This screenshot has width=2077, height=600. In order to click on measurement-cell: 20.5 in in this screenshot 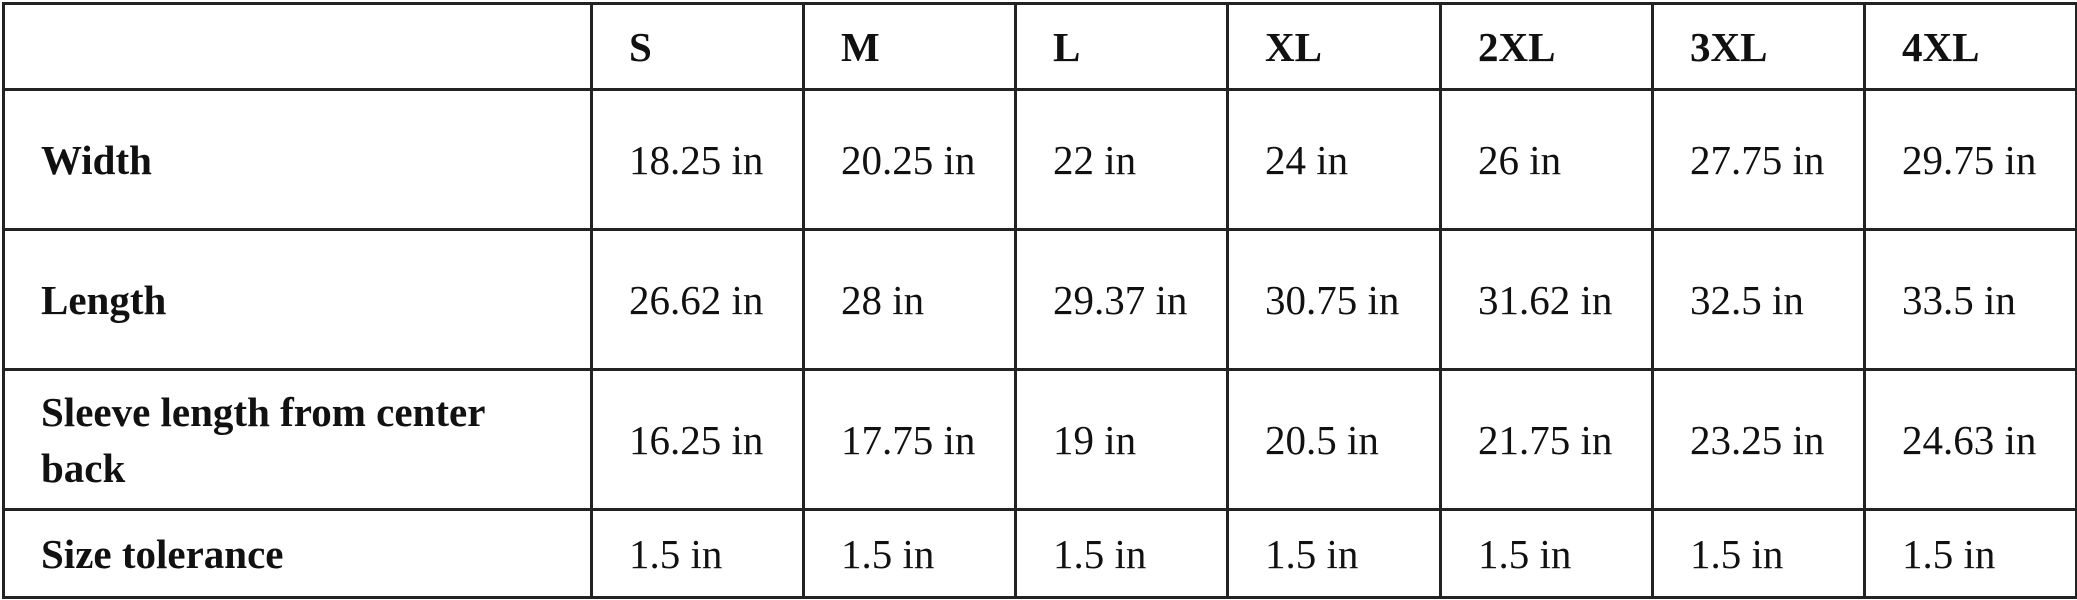, I will do `click(1334, 439)`.